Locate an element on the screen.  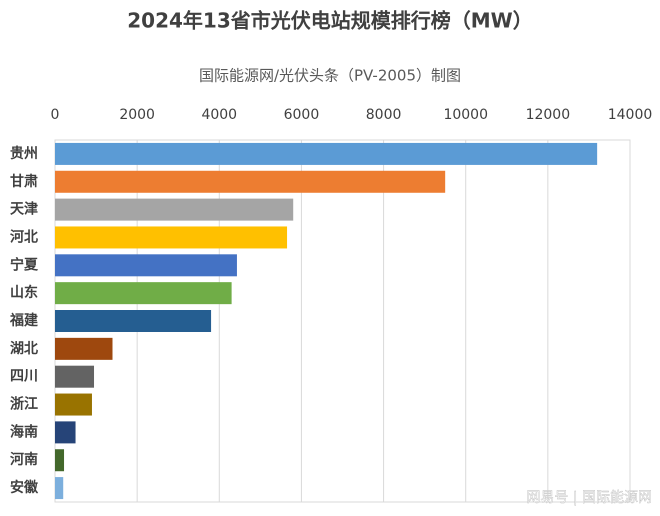
chart-title: 2024年13省市光伏电站规模排行榜（MW） is located at coordinates (329, 21).